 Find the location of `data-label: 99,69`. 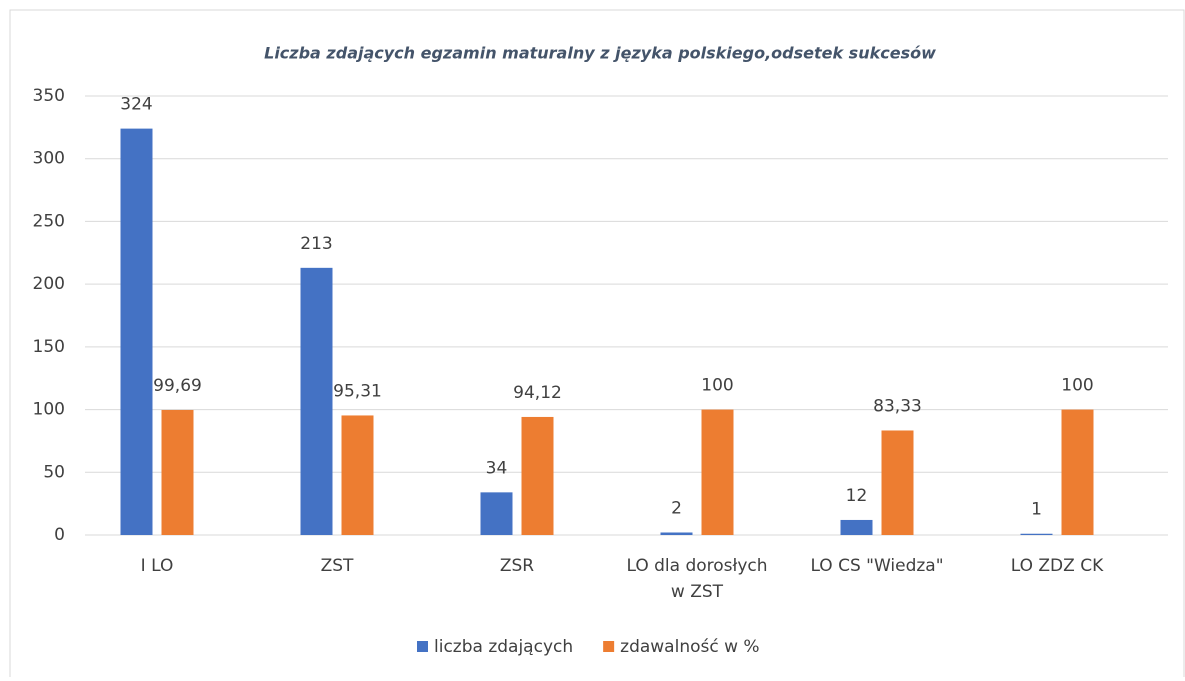

data-label: 99,69 is located at coordinates (177, 386).